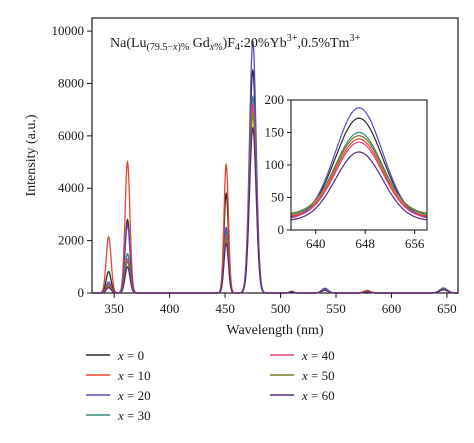 The image size is (474, 443). I want to click on legend-item: x = 20, so click(118, 395).